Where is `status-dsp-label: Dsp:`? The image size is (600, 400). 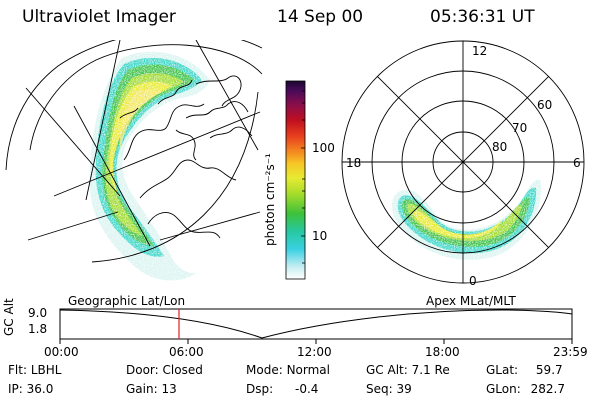 status-dsp-label: Dsp: is located at coordinates (260, 389).